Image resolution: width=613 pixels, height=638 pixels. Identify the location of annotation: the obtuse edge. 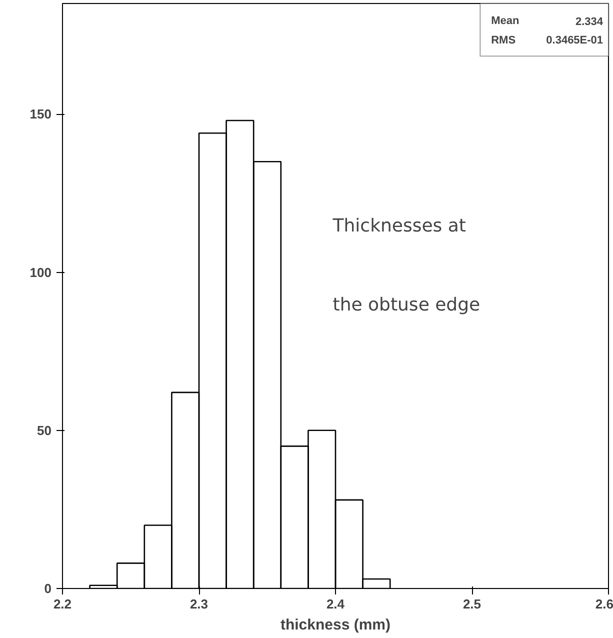
(406, 305).